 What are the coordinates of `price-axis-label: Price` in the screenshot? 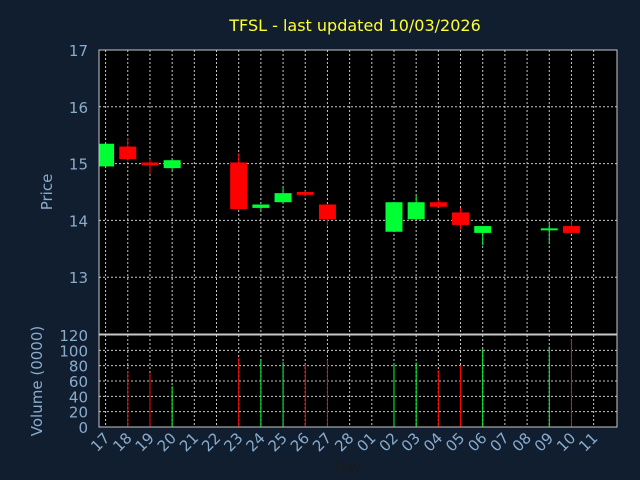 It's located at (47, 192).